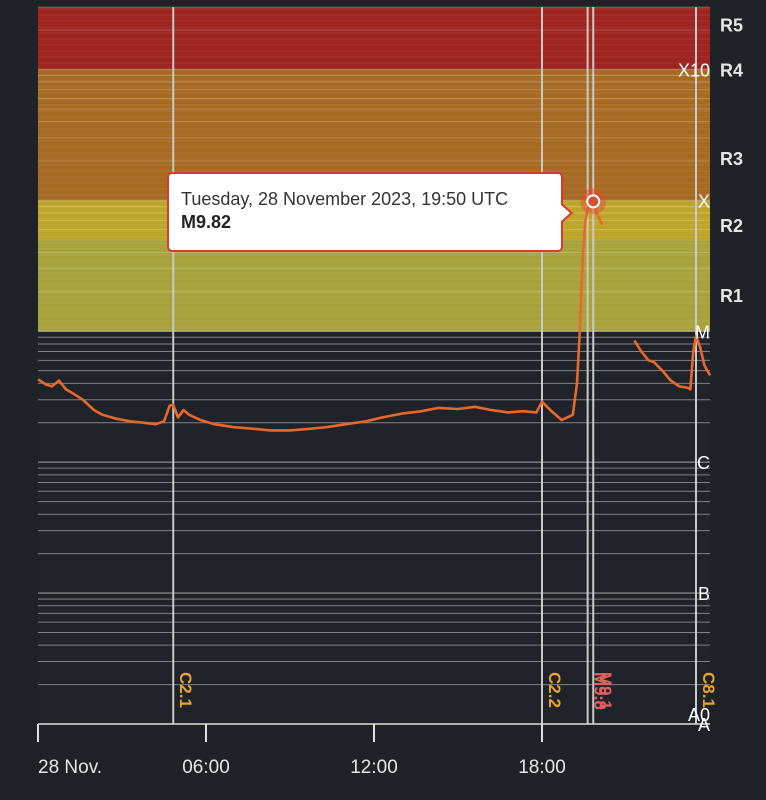 This screenshot has height=800, width=766. What do you see at coordinates (605, 691) in the screenshot?
I see `flare-marker-label: M9.1` at bounding box center [605, 691].